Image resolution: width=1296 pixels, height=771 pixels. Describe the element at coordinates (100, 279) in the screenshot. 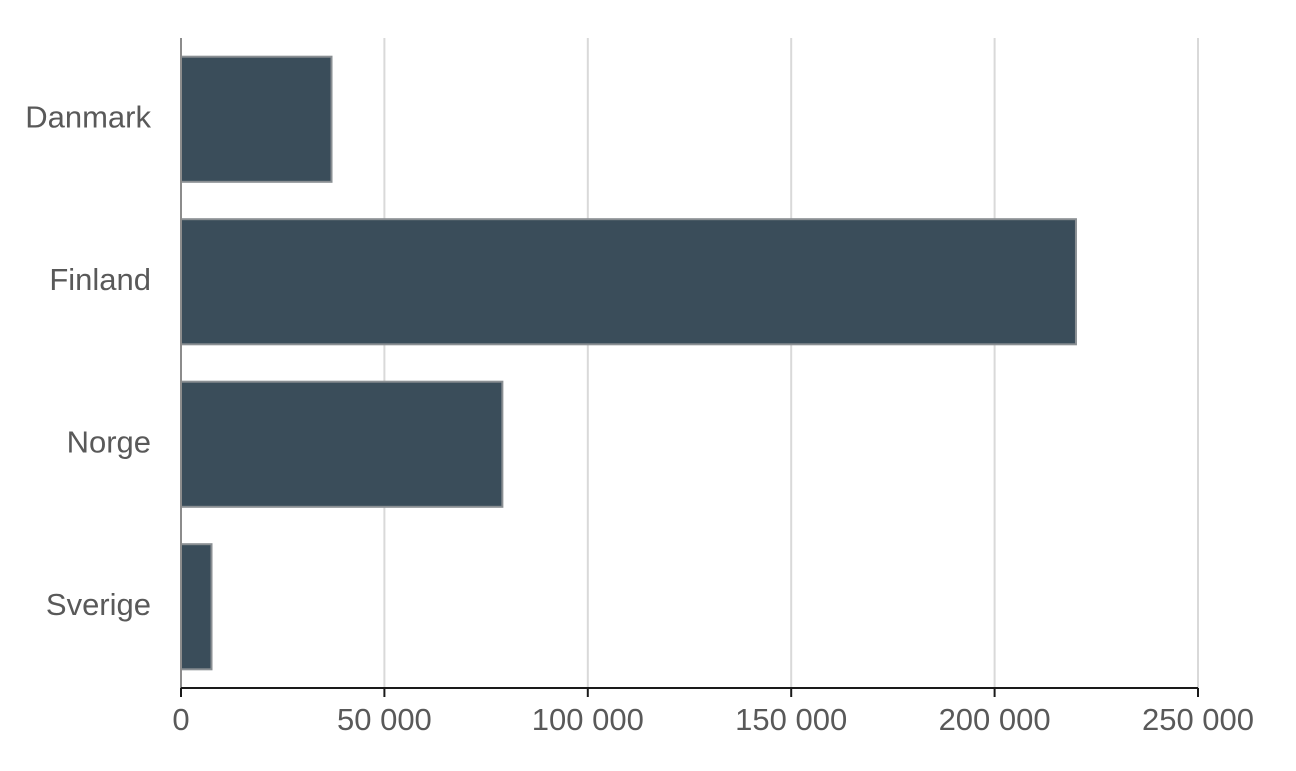

I see `category-label-finland: Finland` at that location.